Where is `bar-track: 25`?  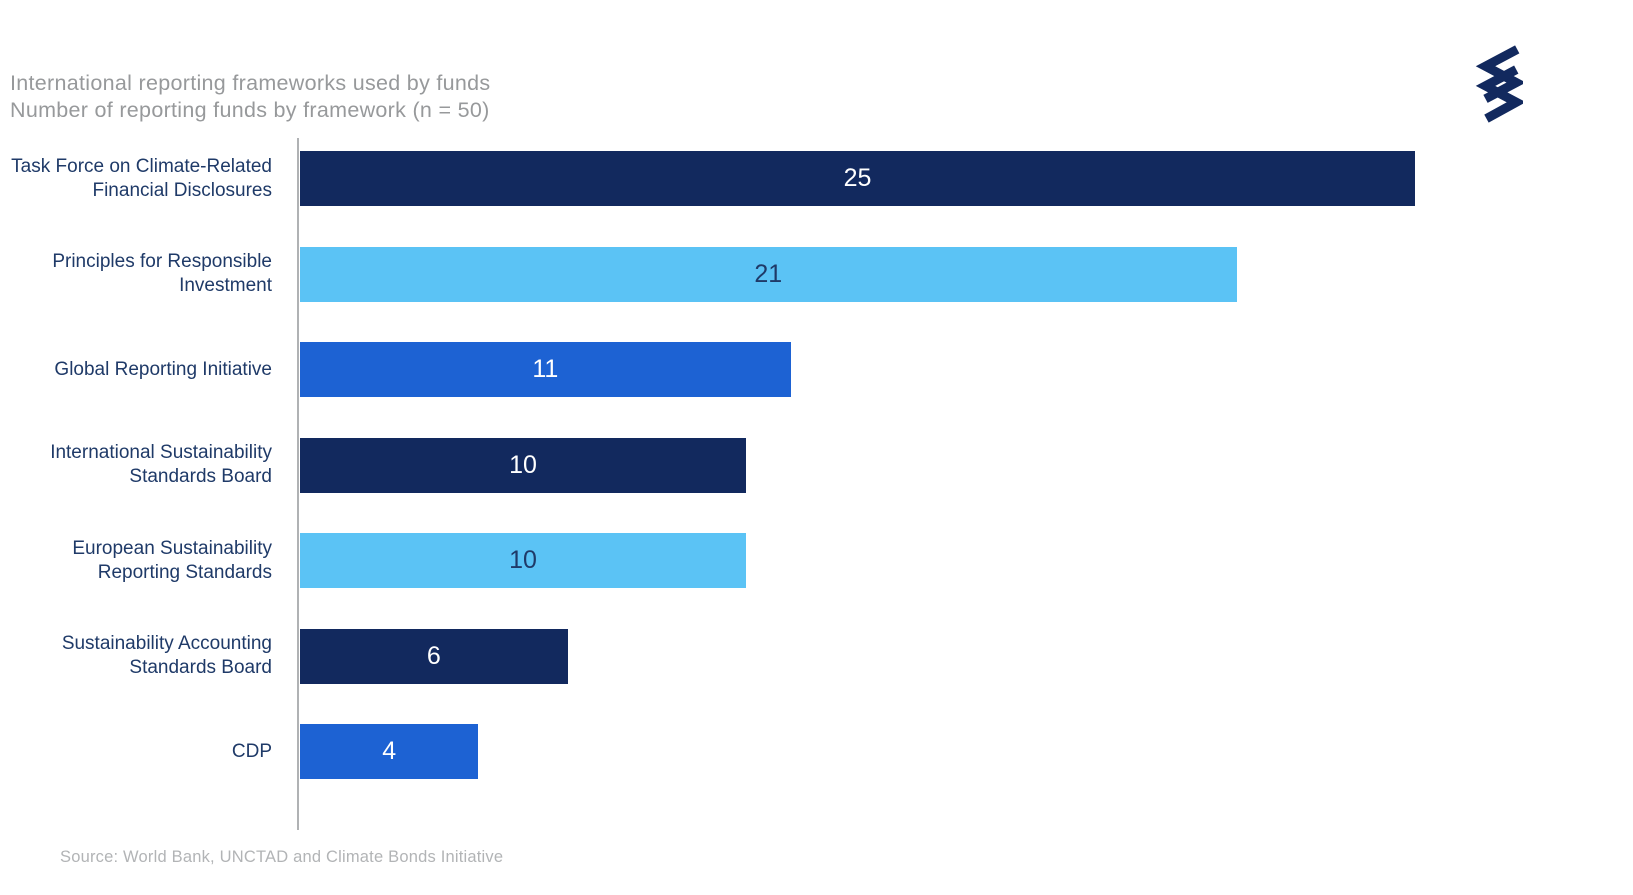
bar-track: 25 is located at coordinates (857, 179).